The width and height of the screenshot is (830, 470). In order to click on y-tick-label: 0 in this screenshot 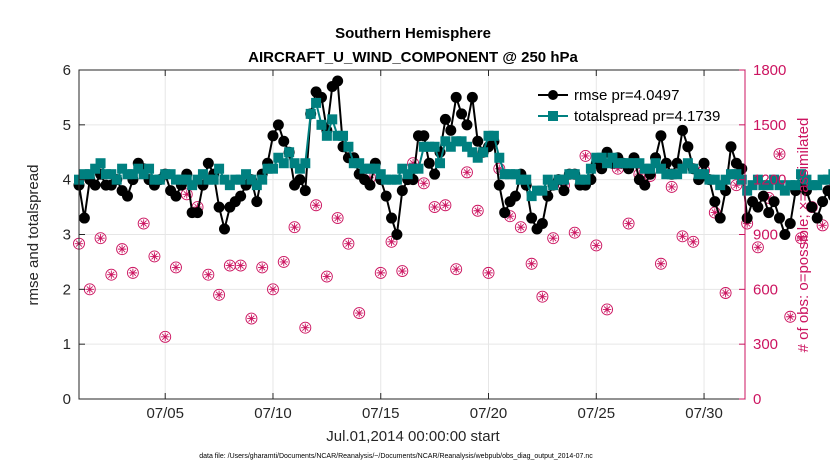, I will do `click(67, 399)`.